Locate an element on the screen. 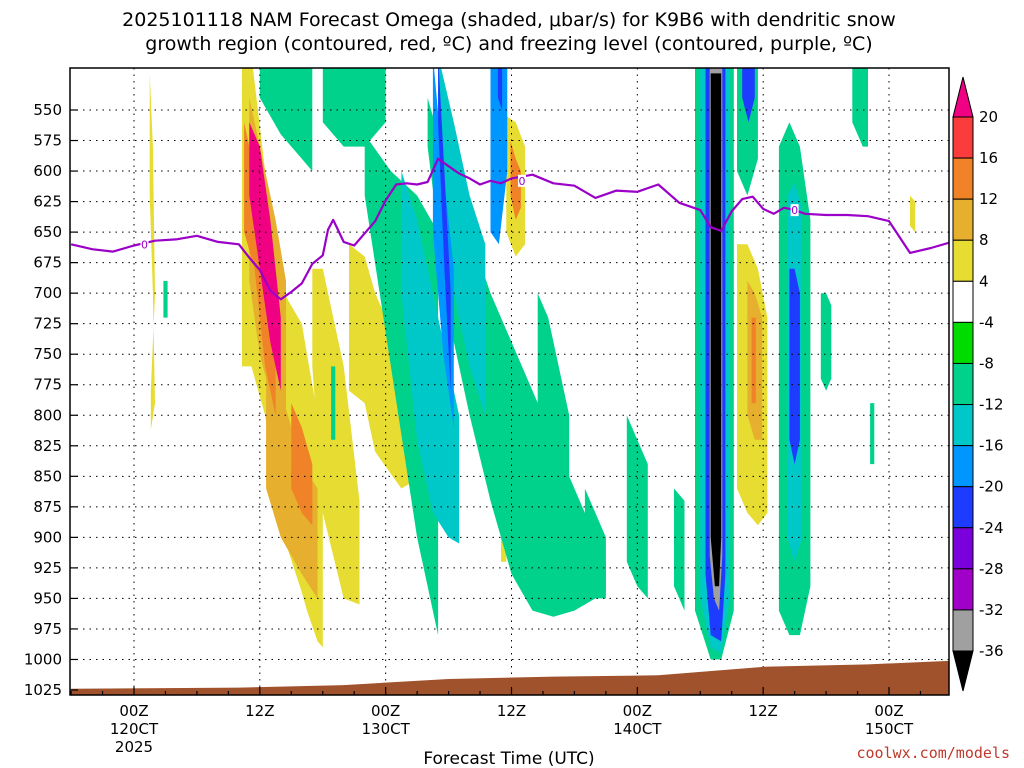 This screenshot has height=768, width=1024. x-tick-date-24: 130CT is located at coordinates (386, 729).